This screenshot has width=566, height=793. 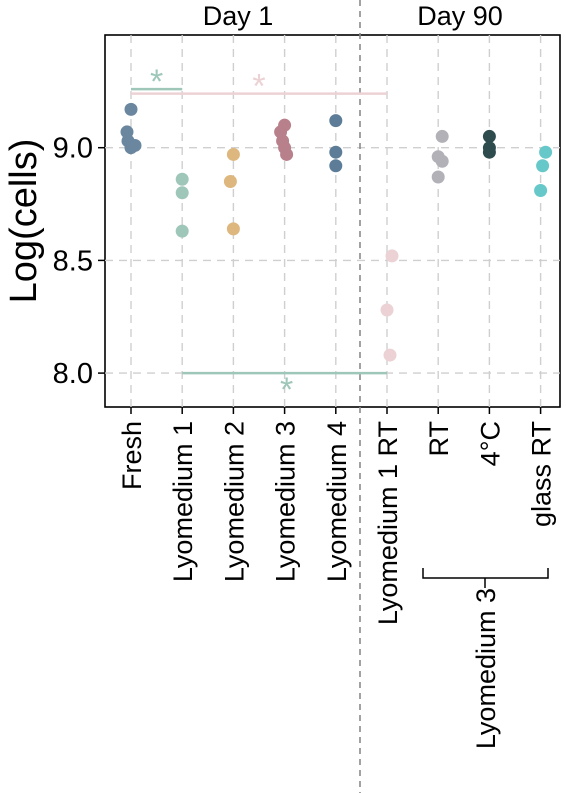 I want to click on panel-label-day1: Day 1, so click(x=238, y=16).